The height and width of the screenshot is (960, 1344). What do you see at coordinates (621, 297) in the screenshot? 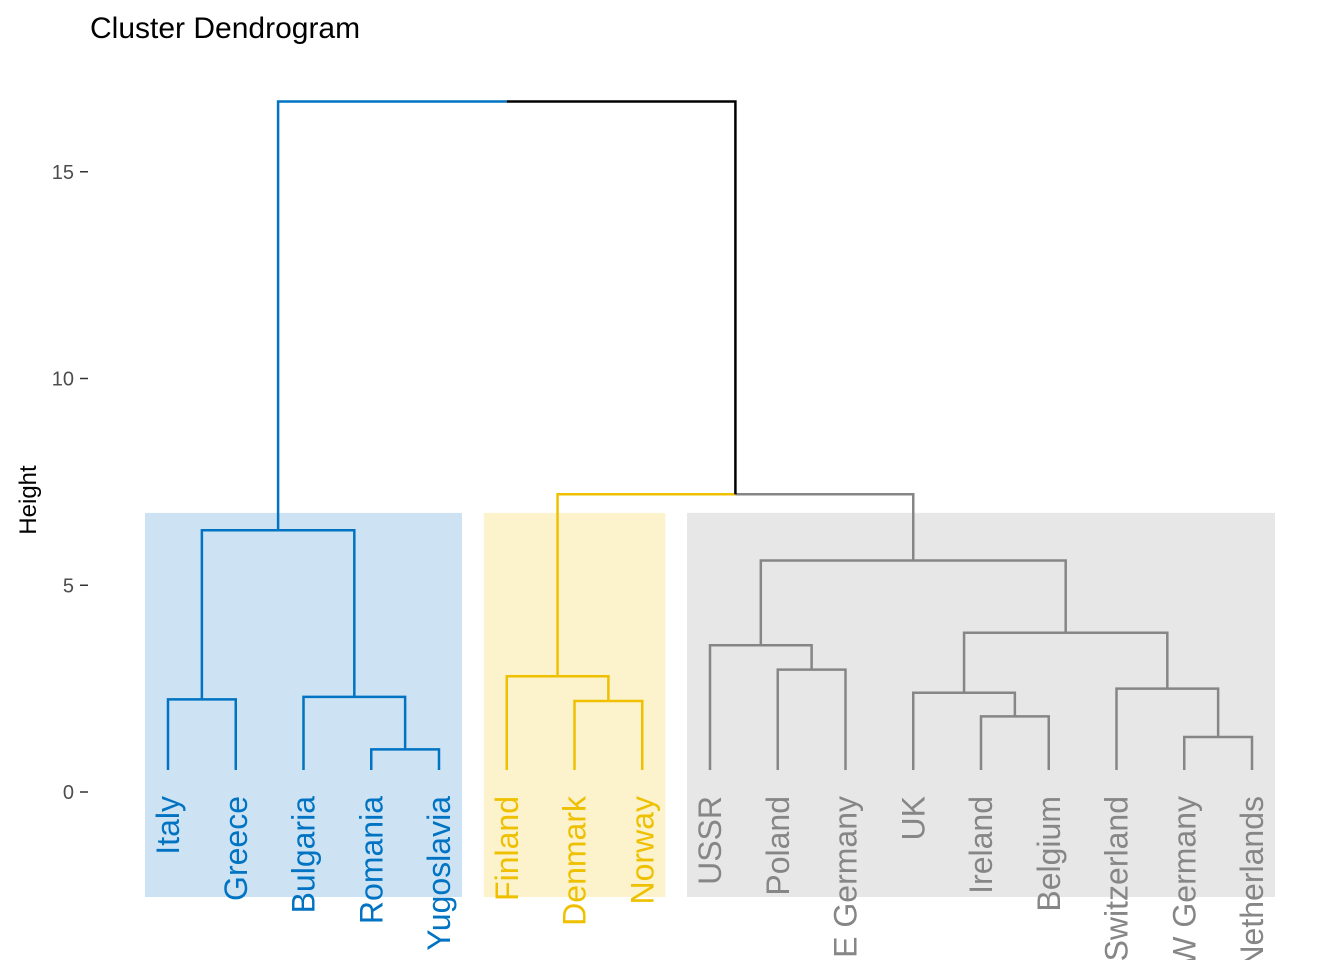
I see `dendro-link-root-right` at bounding box center [621, 297].